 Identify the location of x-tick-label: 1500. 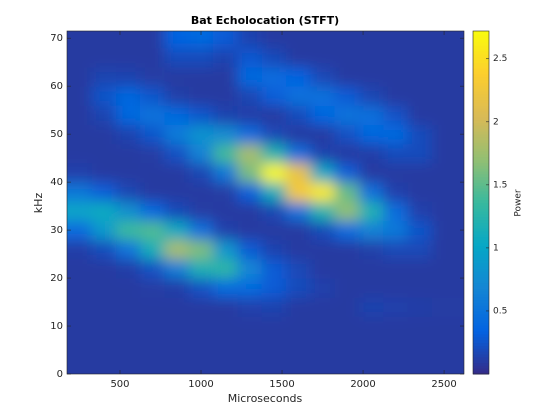
(281, 384).